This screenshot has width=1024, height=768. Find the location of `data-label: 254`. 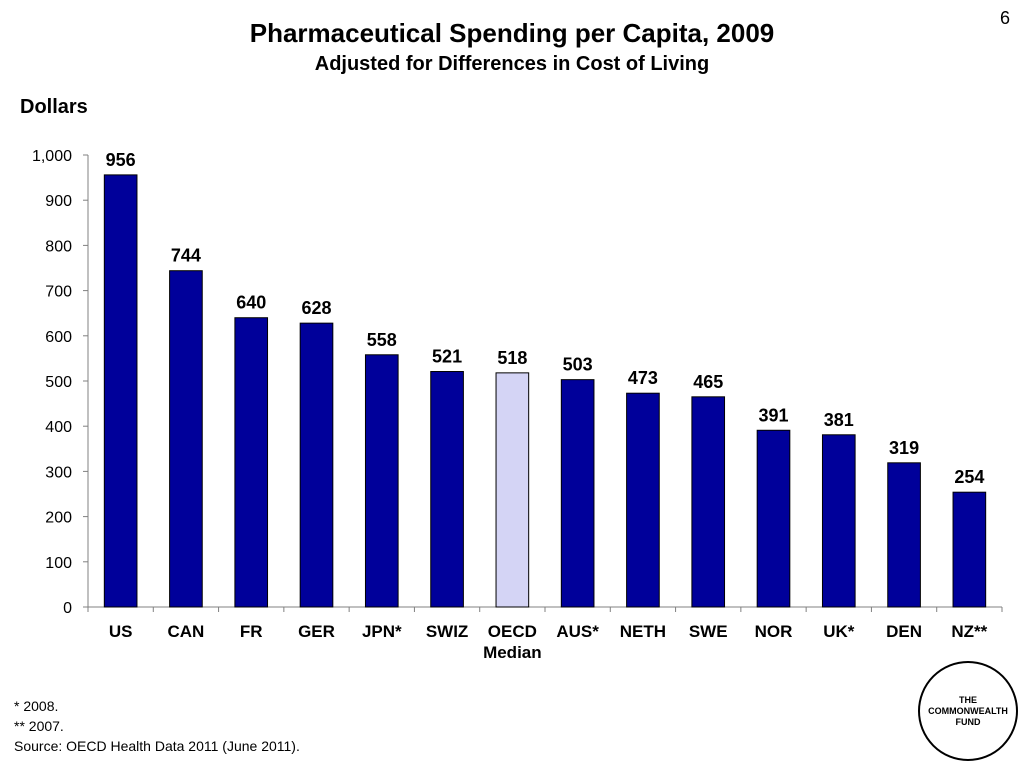

data-label: 254 is located at coordinates (969, 477).